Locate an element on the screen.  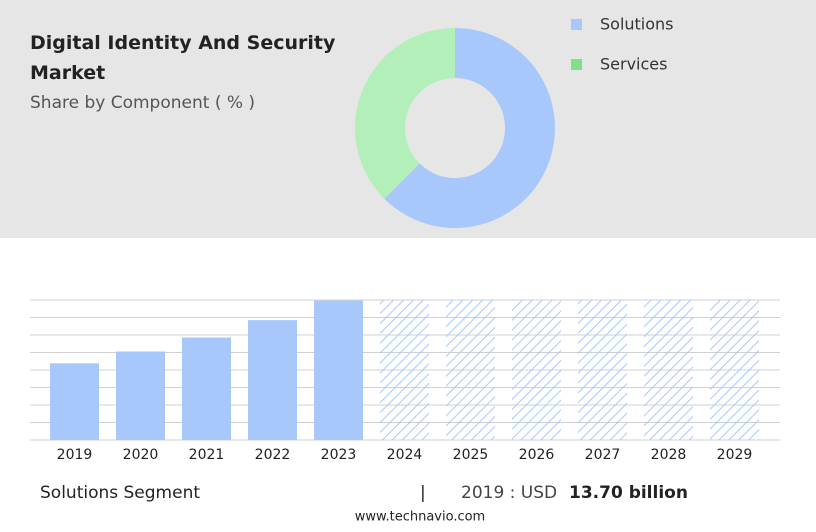
x-tick-label: 2027 is located at coordinates (603, 455).